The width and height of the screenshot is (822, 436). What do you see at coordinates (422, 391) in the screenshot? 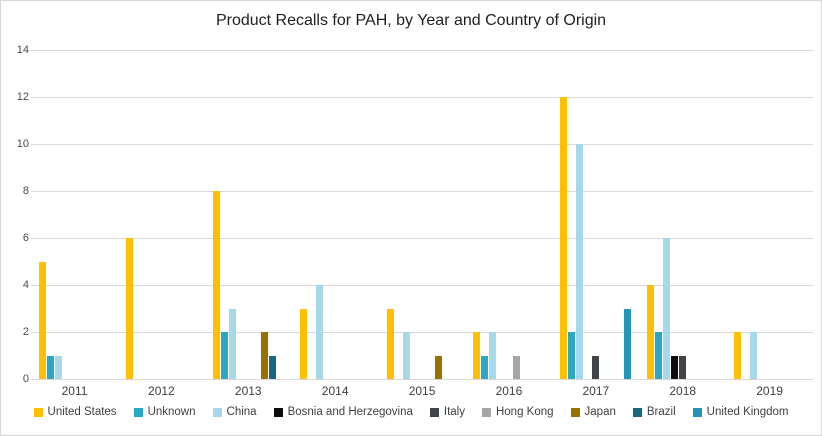
I see `x-tick-label: 2015` at bounding box center [422, 391].